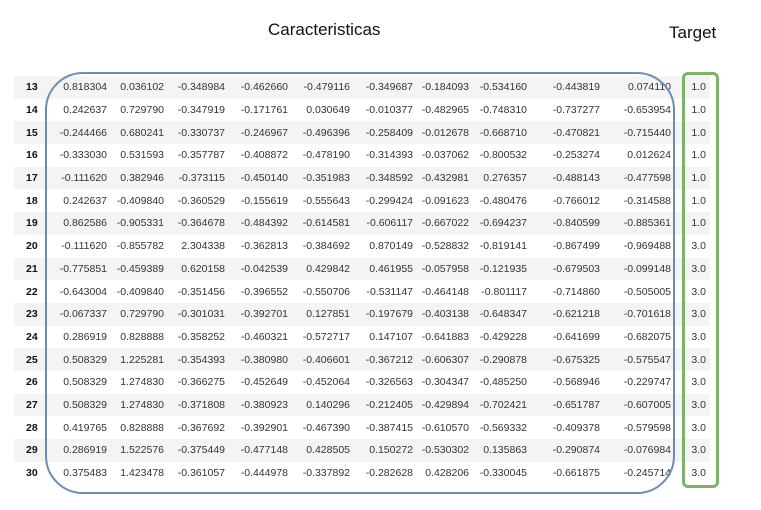 The image size is (761, 510). I want to click on target-heading: Target, so click(693, 32).